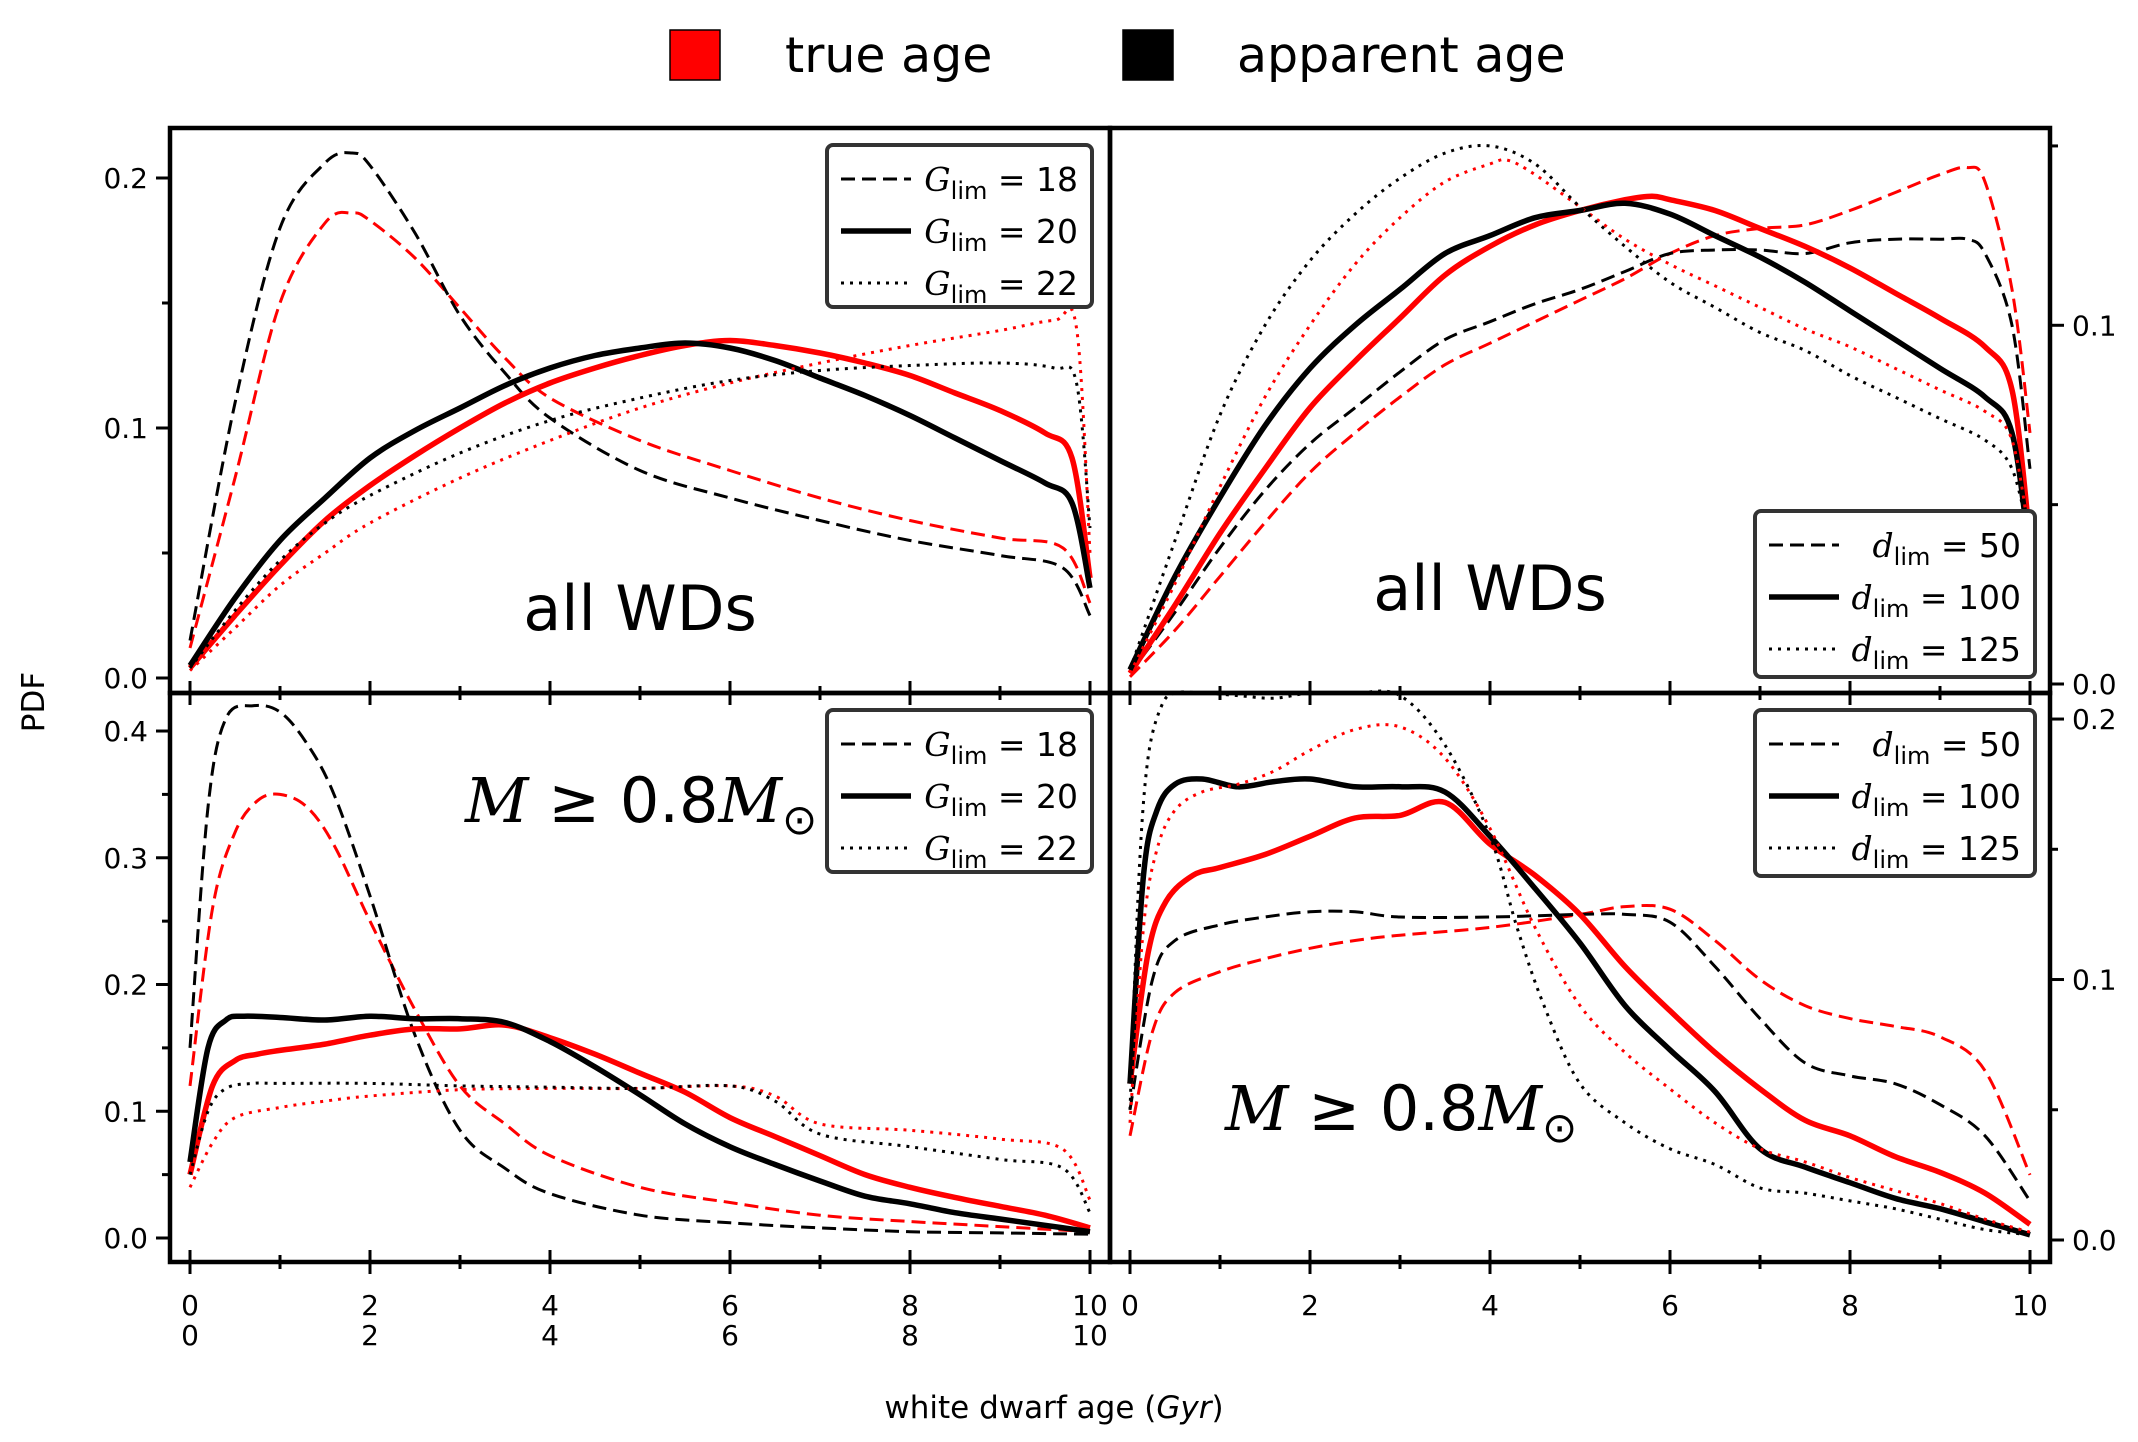 The height and width of the screenshot is (1442, 2138). I want to click on y-axis-title: PDF, so click(34, 702).